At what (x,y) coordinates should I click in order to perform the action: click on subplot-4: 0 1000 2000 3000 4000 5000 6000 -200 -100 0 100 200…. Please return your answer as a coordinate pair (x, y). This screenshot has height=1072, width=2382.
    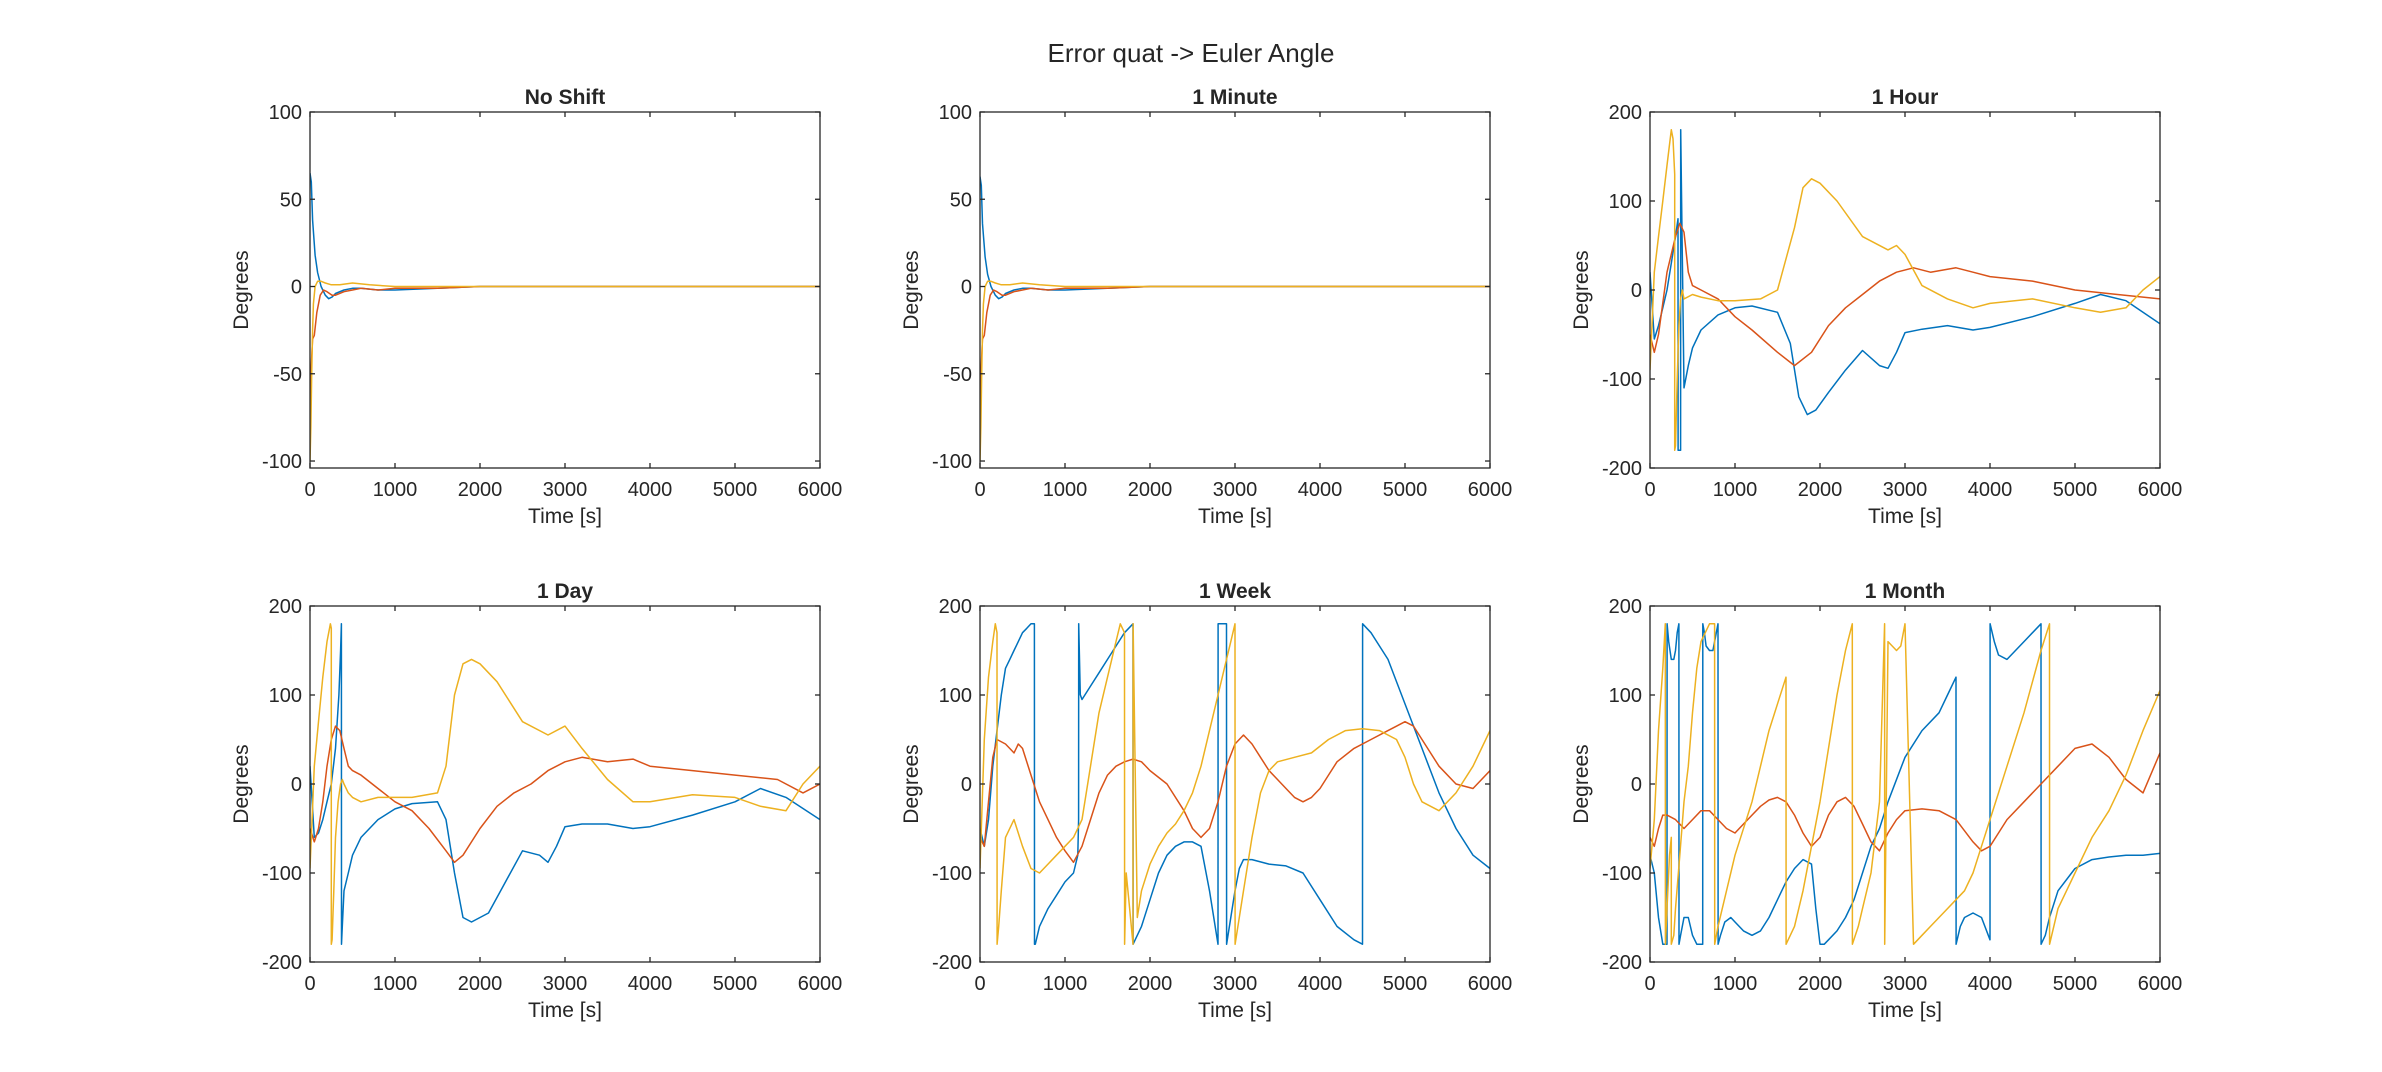
    Looking at the image, I should click on (536, 801).